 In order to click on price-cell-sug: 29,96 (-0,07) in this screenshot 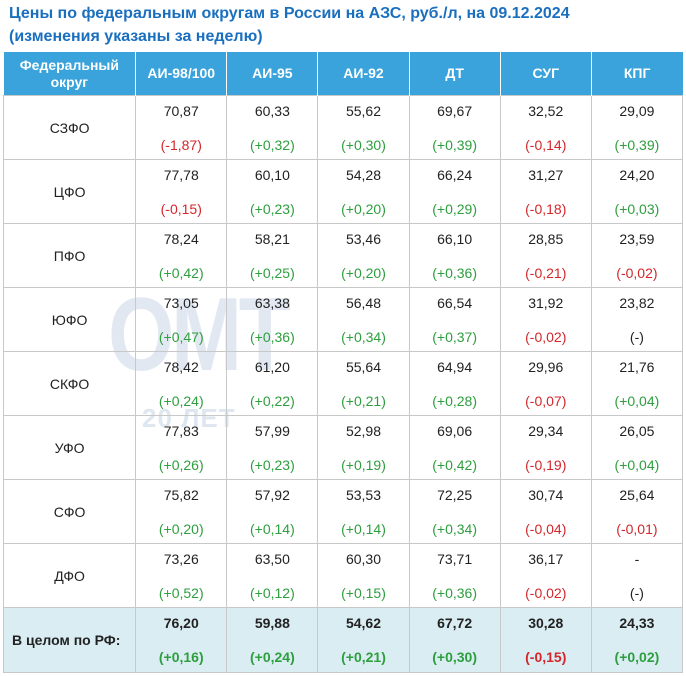, I will do `click(545, 383)`.